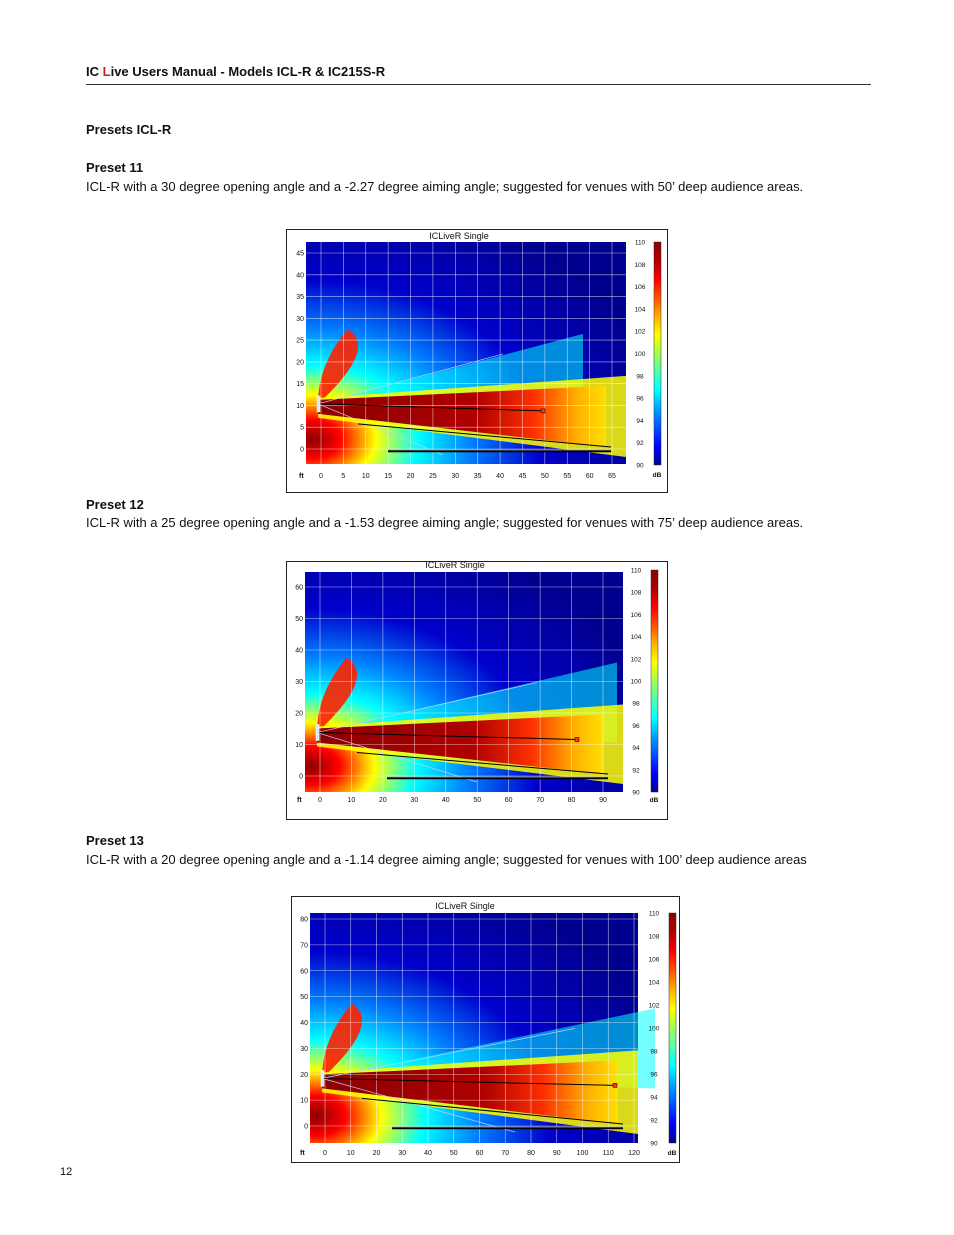 The height and width of the screenshot is (1235, 954). I want to click on x-tick-label: 5, so click(343, 476).